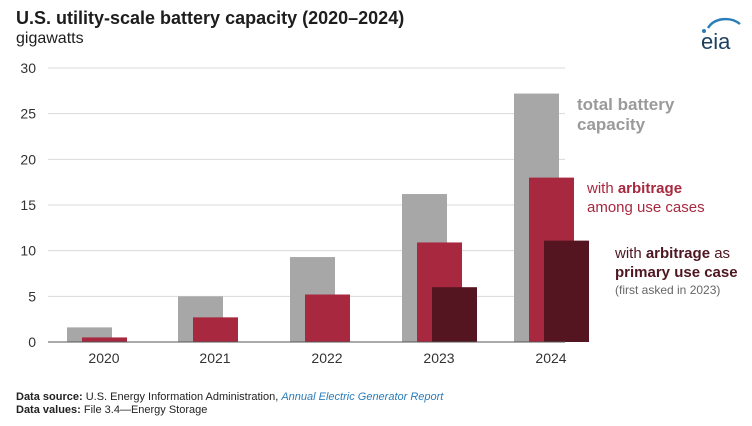  I want to click on legend-total-line2: capacity, so click(611, 124).